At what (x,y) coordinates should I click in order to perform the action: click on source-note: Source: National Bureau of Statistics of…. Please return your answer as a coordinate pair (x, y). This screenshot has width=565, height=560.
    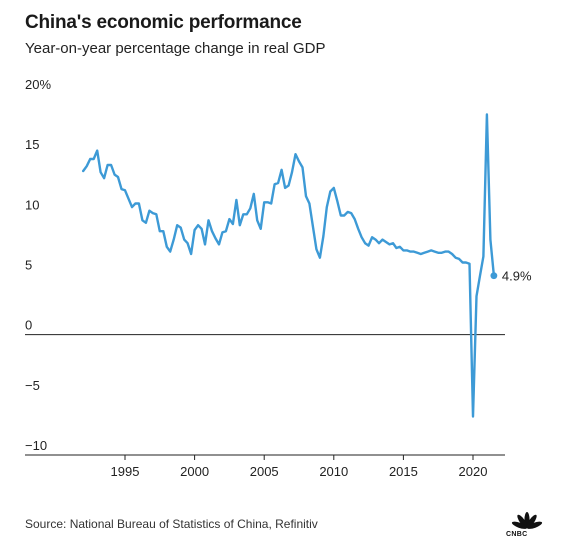
    Looking at the image, I should click on (171, 524).